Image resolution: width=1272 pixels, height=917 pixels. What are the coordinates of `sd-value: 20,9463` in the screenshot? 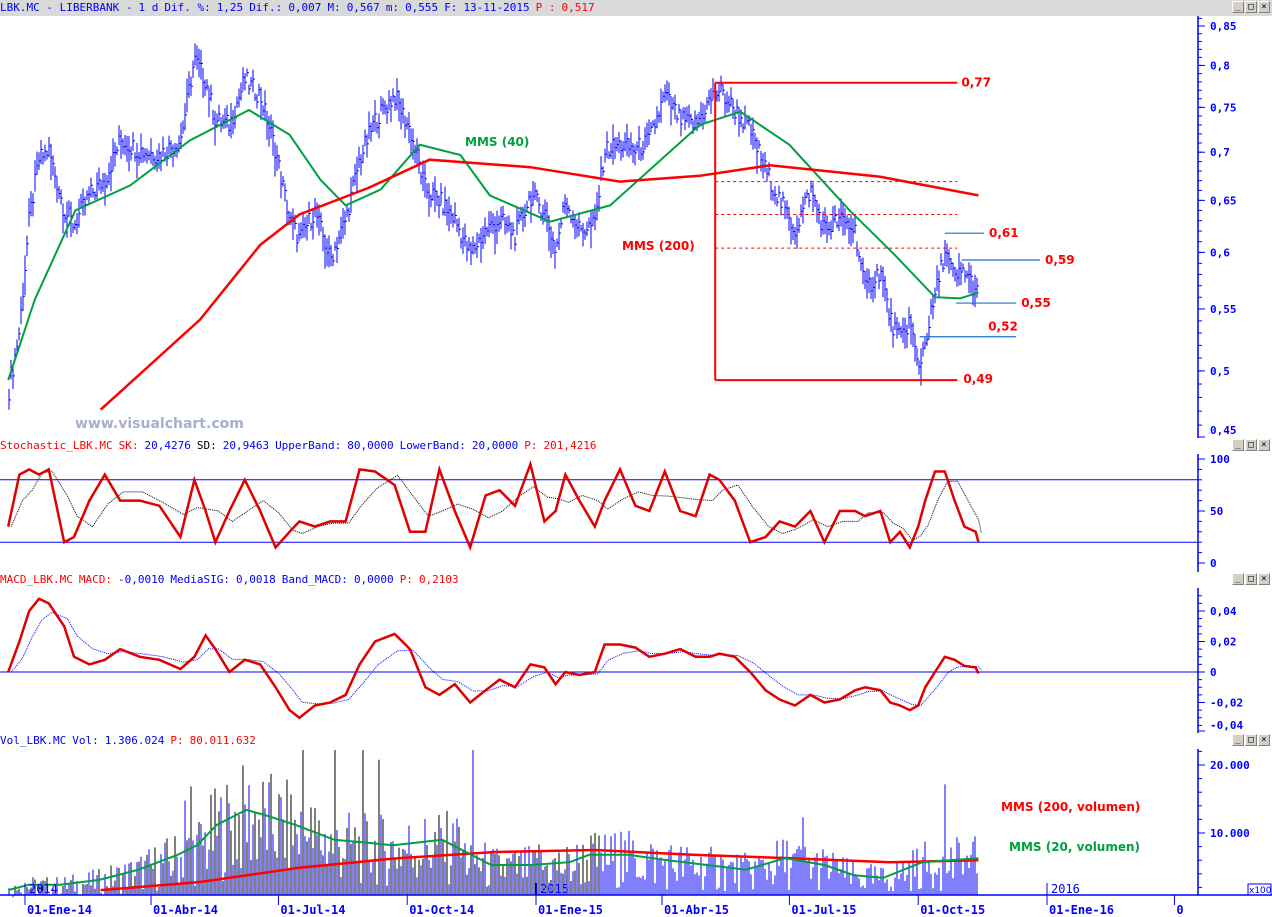 It's located at (246, 445).